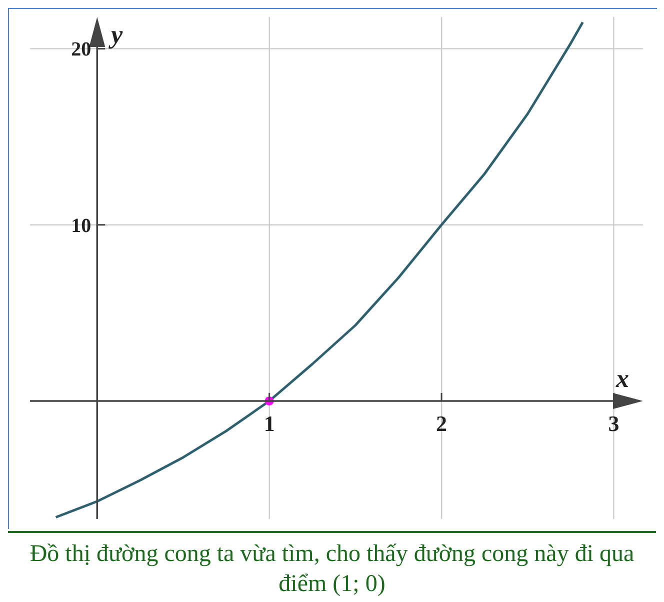  What do you see at coordinates (81, 225) in the screenshot?
I see `y-tick-label: 10` at bounding box center [81, 225].